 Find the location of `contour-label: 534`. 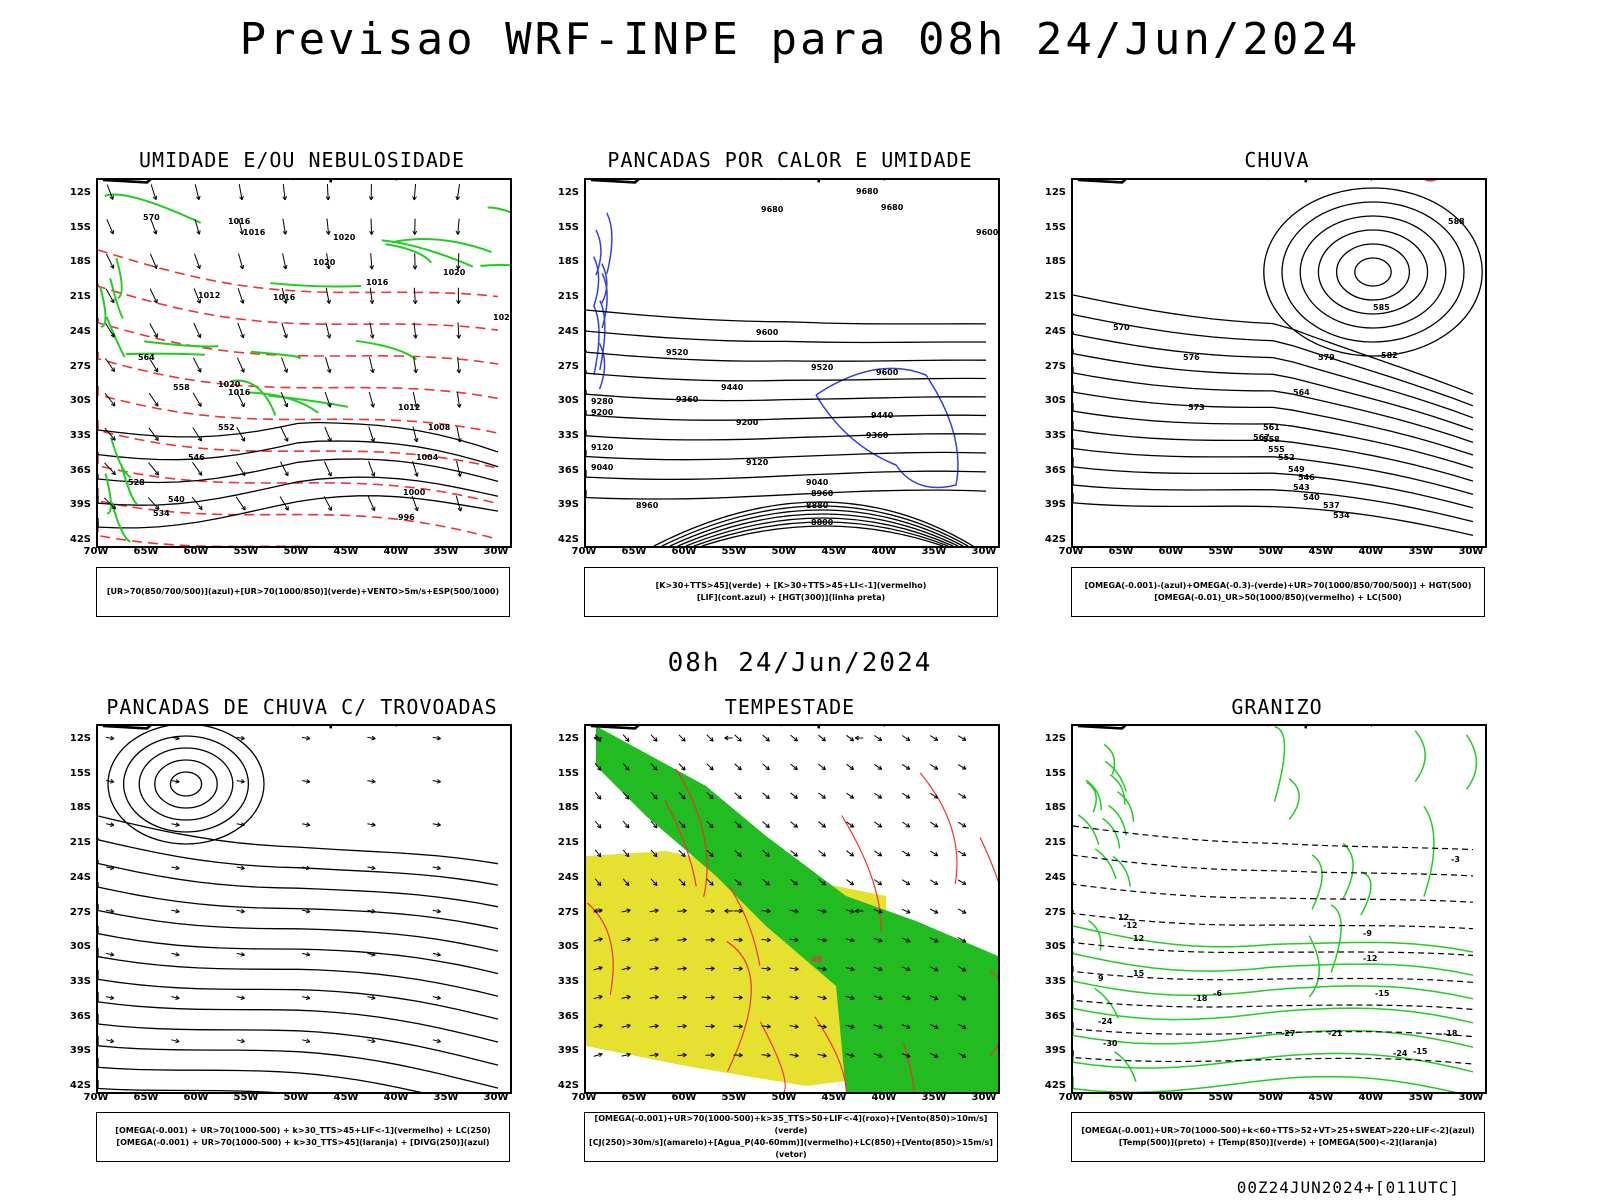

contour-label: 534 is located at coordinates (1341, 515).